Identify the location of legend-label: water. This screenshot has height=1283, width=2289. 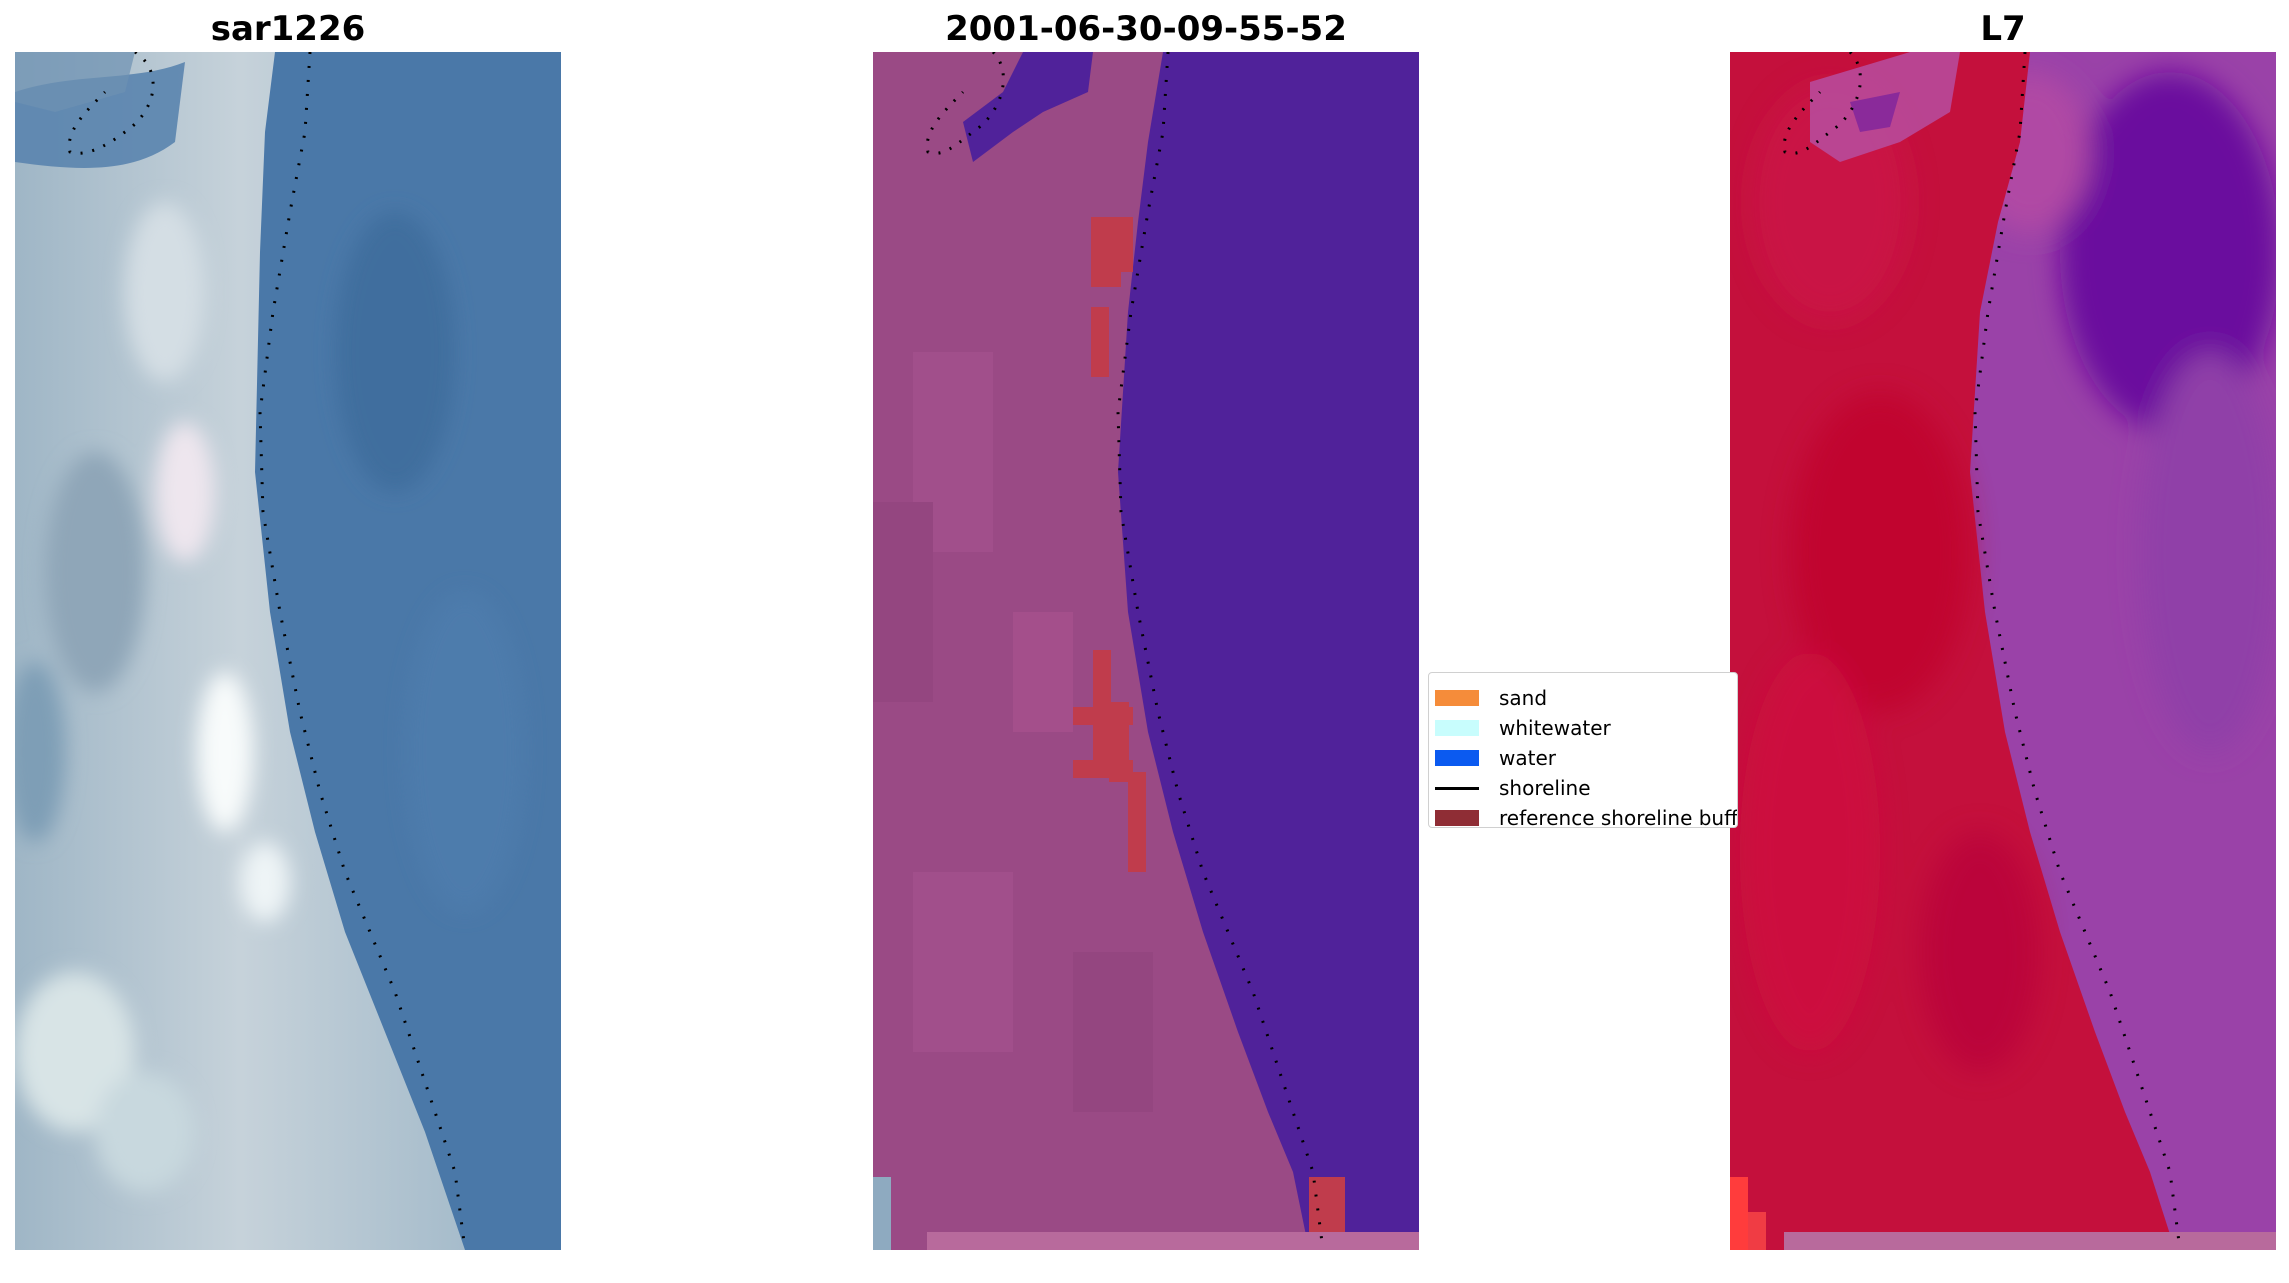
(1527, 758).